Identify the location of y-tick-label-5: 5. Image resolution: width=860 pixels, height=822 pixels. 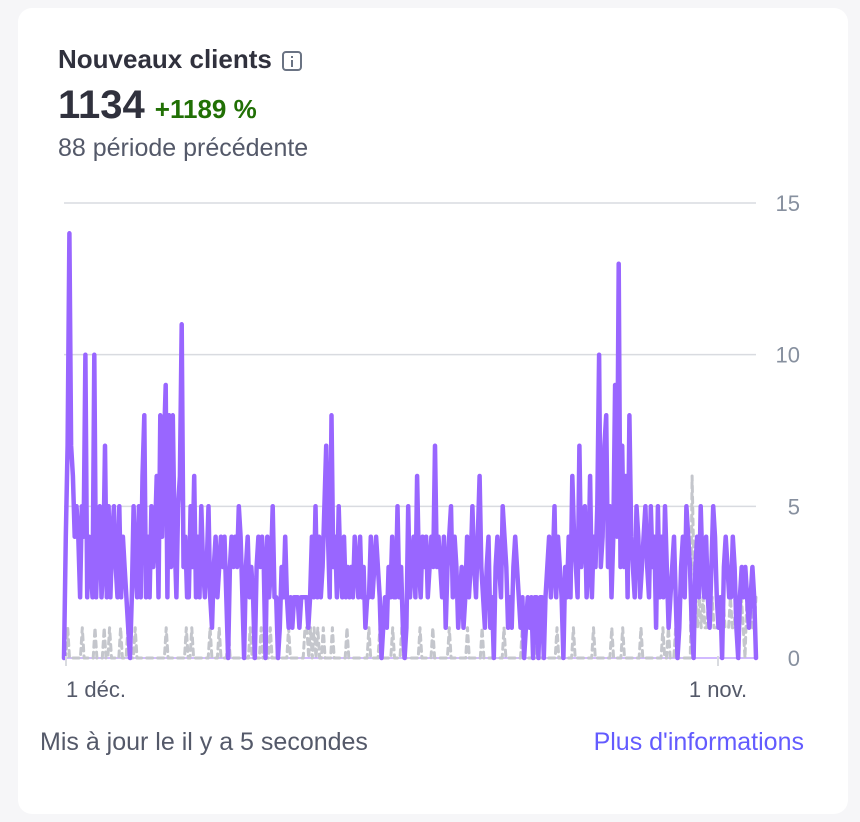
(794, 506).